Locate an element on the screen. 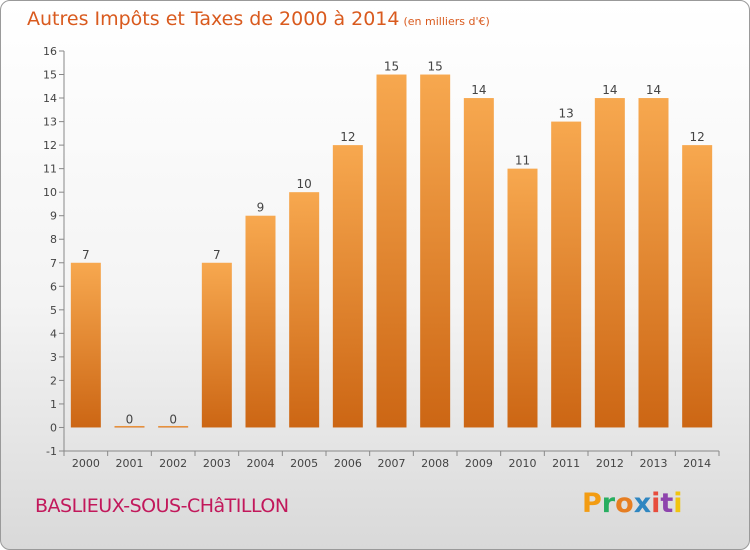 The width and height of the screenshot is (750, 550). x-tick-label: 2010 is located at coordinates (523, 463).